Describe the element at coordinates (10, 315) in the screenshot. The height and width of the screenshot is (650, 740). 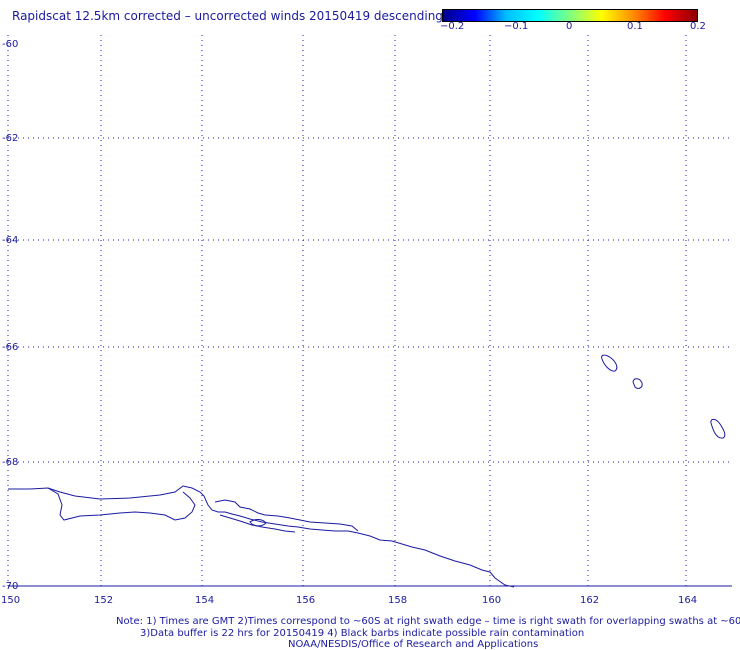
I see `latitude-labels: -60 -62 -64 -66 -68 -70` at that location.